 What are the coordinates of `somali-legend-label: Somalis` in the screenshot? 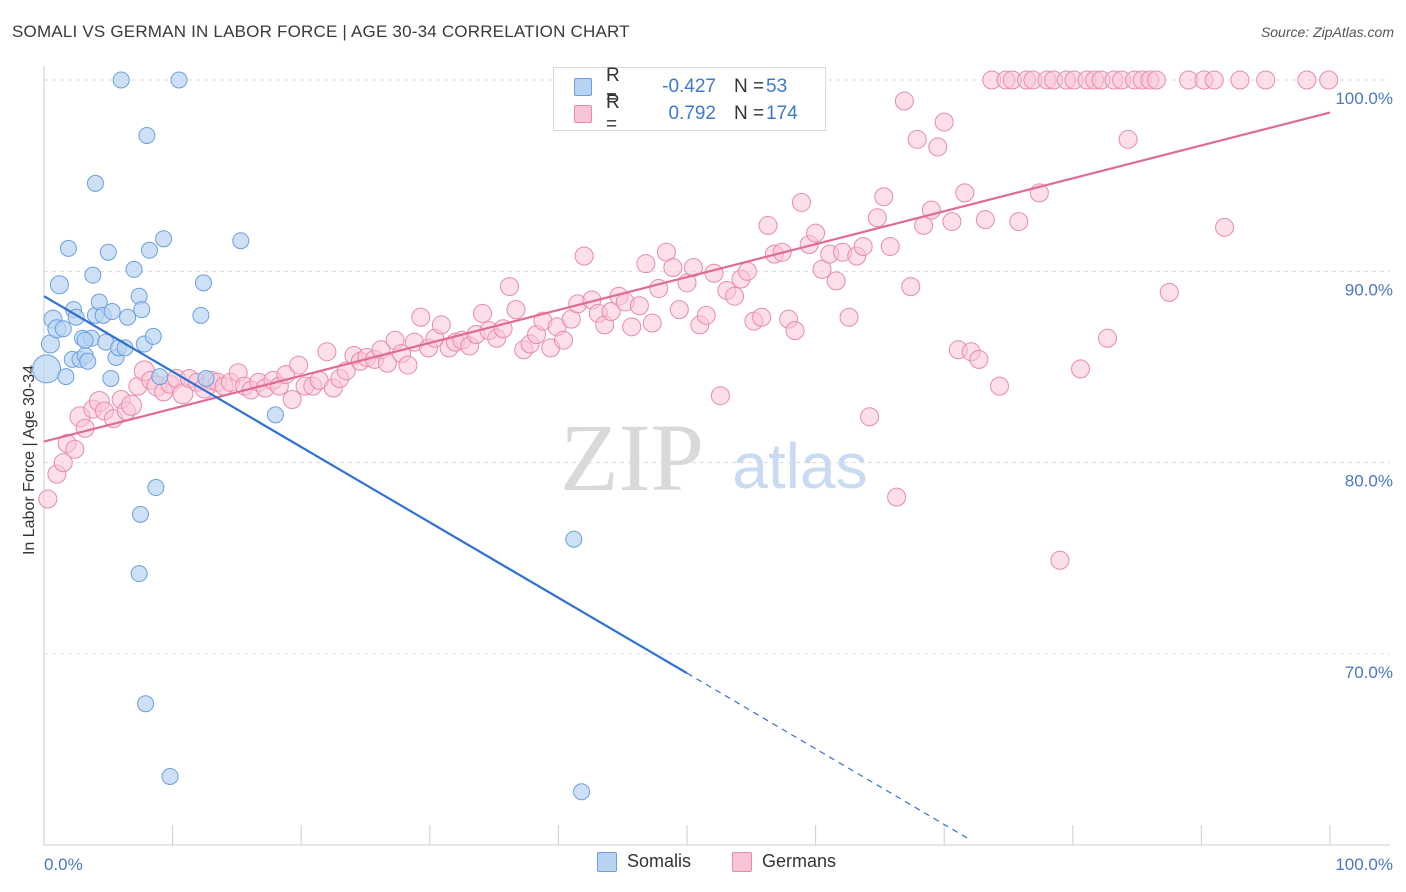 It's located at (659, 861).